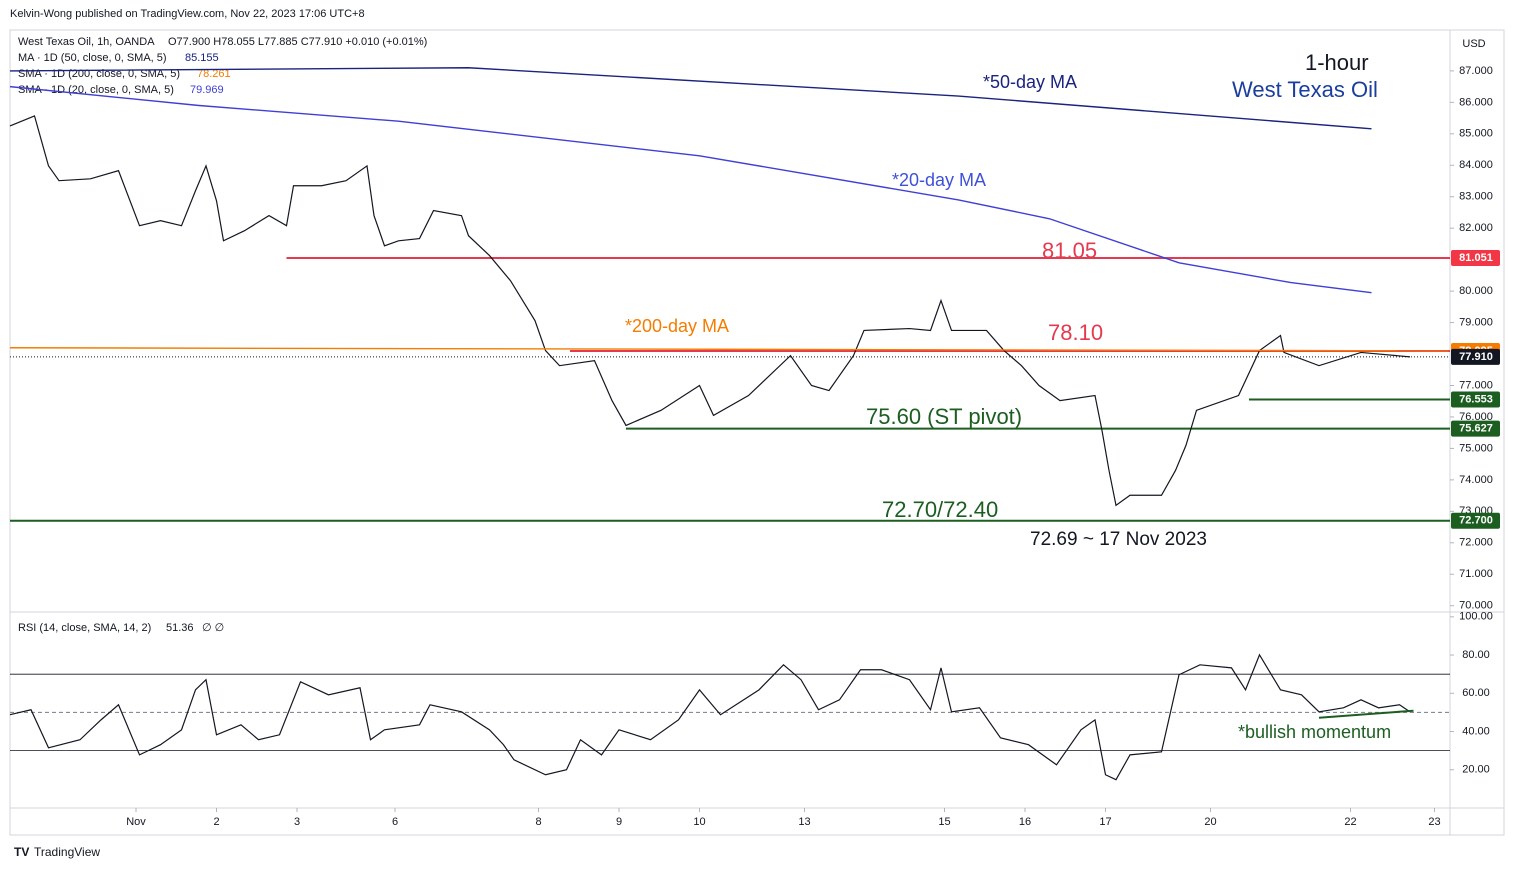 The image size is (1514, 871). Describe the element at coordinates (940, 509) in the screenshot. I see `annotation: 72.70/72.40` at that location.